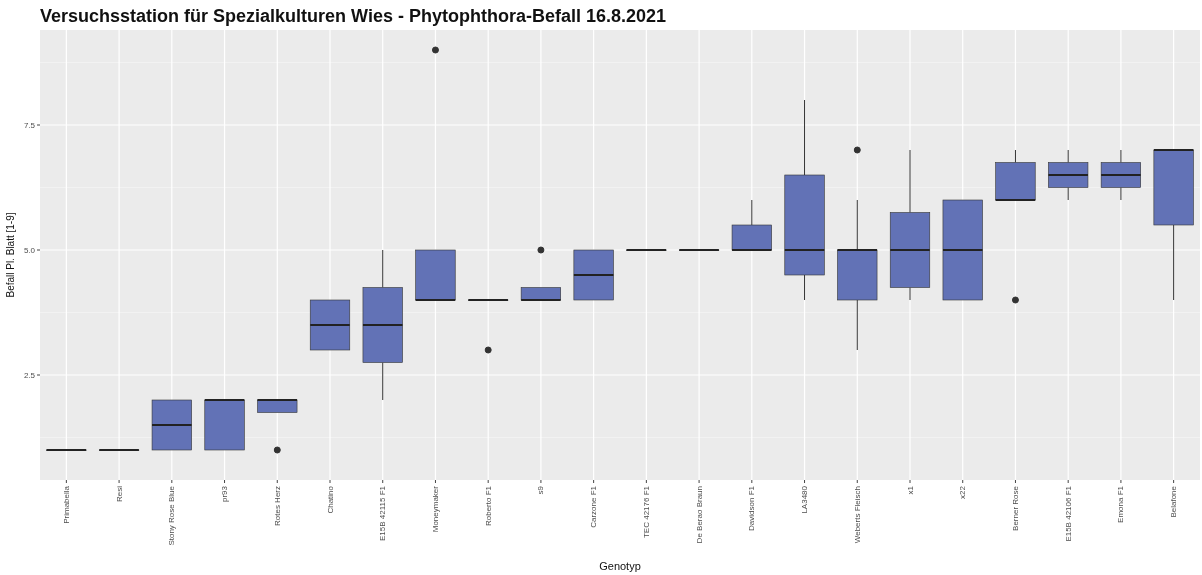 This screenshot has height=575, width=1202. I want to click on x-tick-label: Primabella, so click(66, 504).